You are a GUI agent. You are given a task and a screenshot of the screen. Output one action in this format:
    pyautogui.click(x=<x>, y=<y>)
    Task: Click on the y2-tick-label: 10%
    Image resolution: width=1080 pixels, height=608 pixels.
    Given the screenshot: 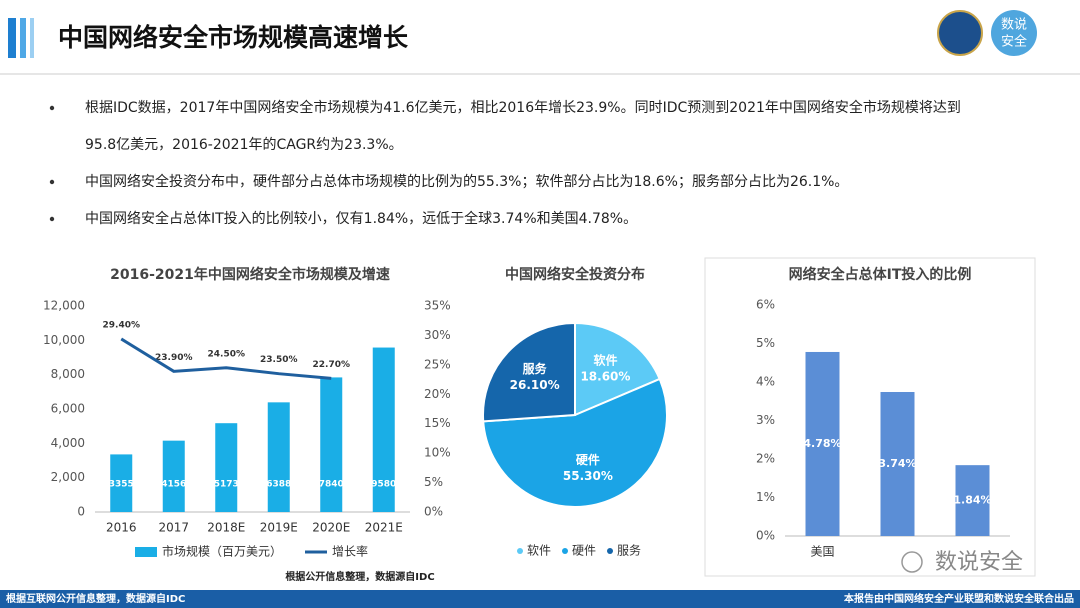 What is the action you would take?
    pyautogui.click(x=437, y=453)
    